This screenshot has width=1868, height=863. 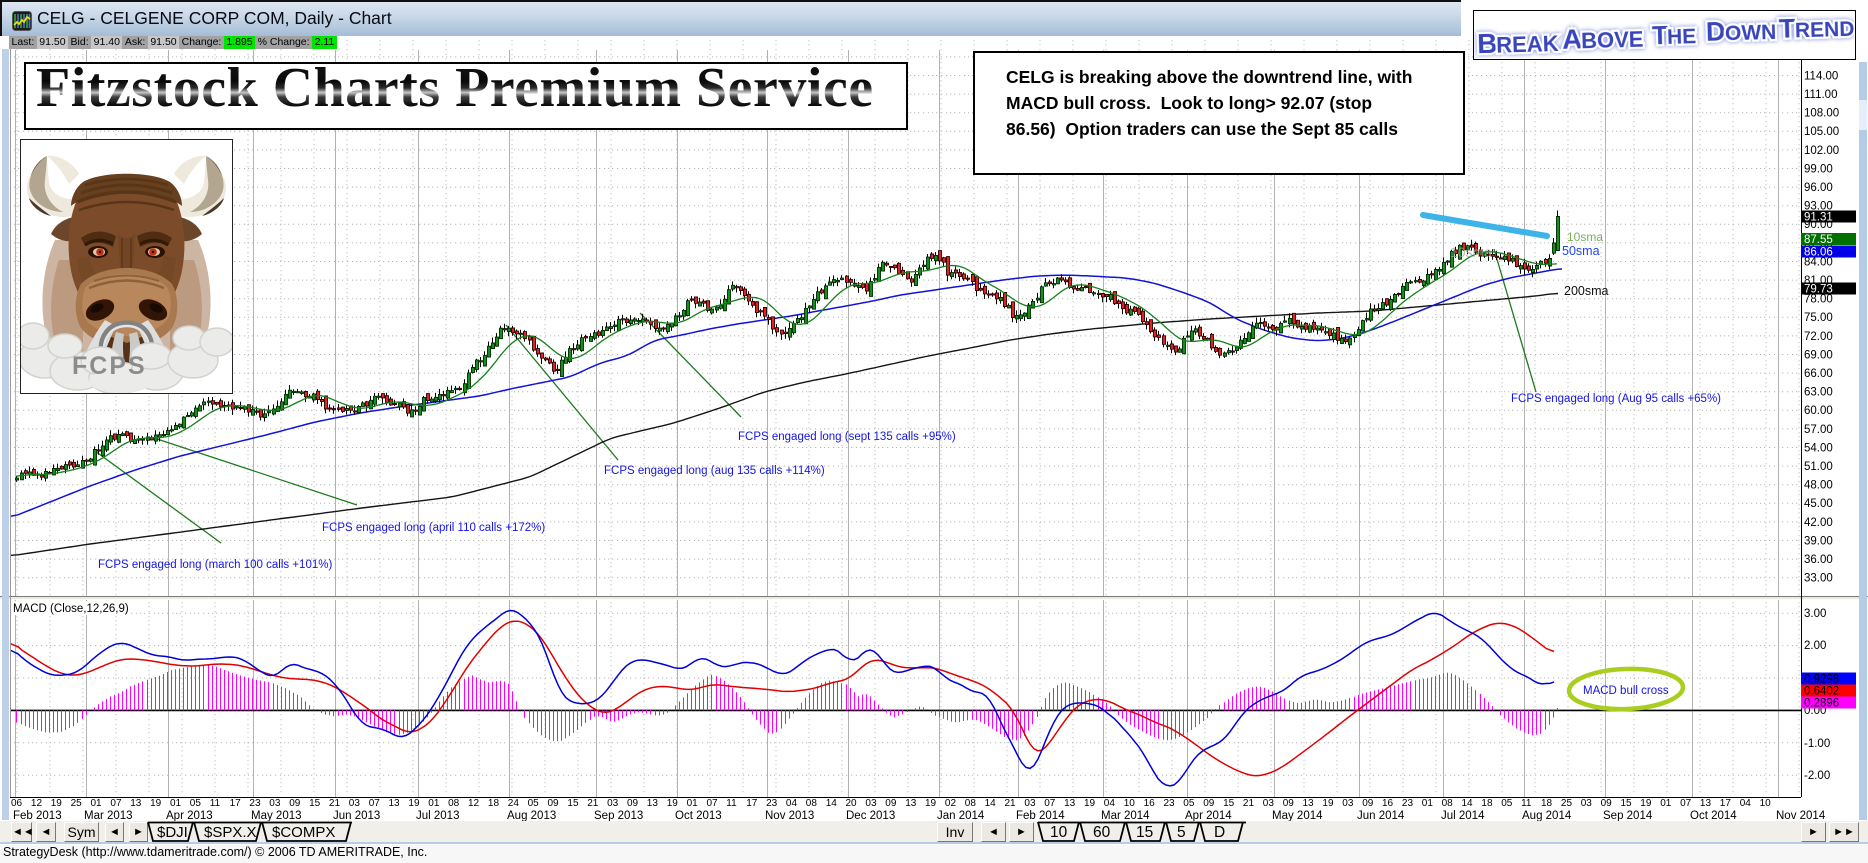 I want to click on svg-text: 57.00, so click(x=1818, y=430).